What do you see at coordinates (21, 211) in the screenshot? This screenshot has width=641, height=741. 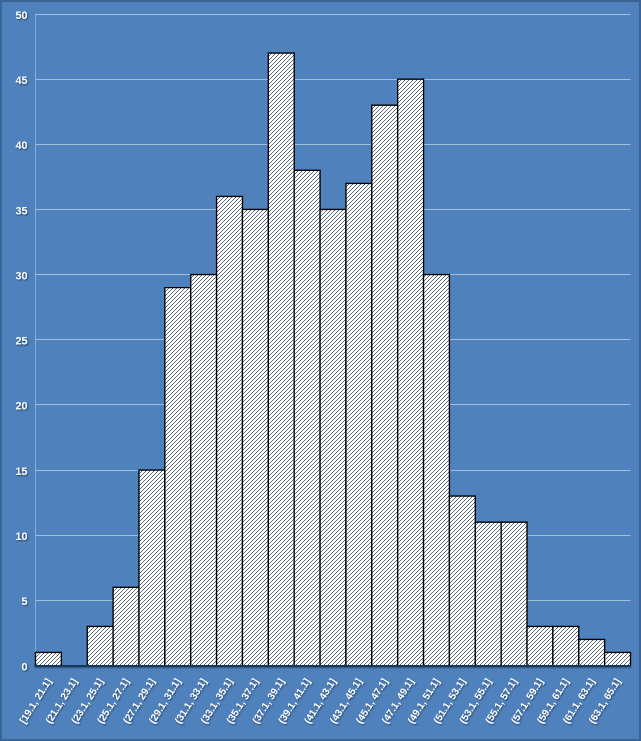 I see `svg-text: 35` at bounding box center [21, 211].